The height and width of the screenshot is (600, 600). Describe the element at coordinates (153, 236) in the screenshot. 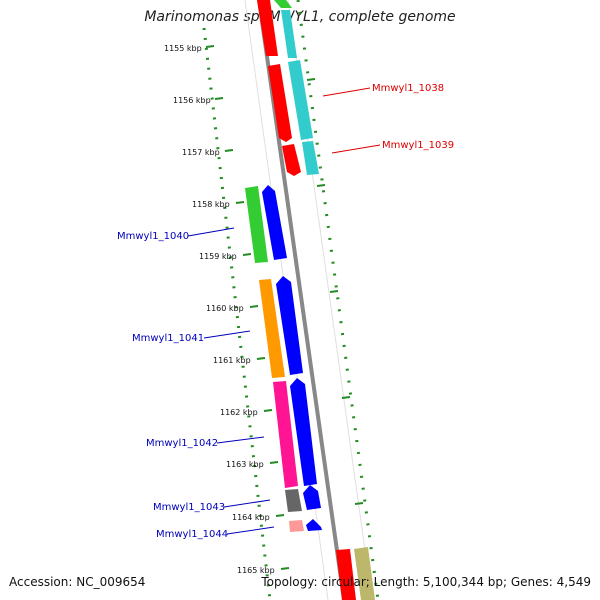

I see `gene-label-1040: Mmwyl1_1040` at that location.